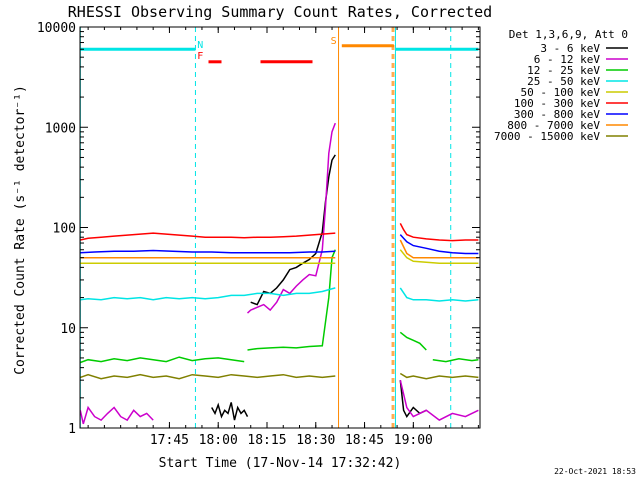 Image resolution: width=640 pixels, height=480 pixels. Describe the element at coordinates (570, 48) in the screenshot. I see `legend-label-0: 3 - 6 keV` at that location.